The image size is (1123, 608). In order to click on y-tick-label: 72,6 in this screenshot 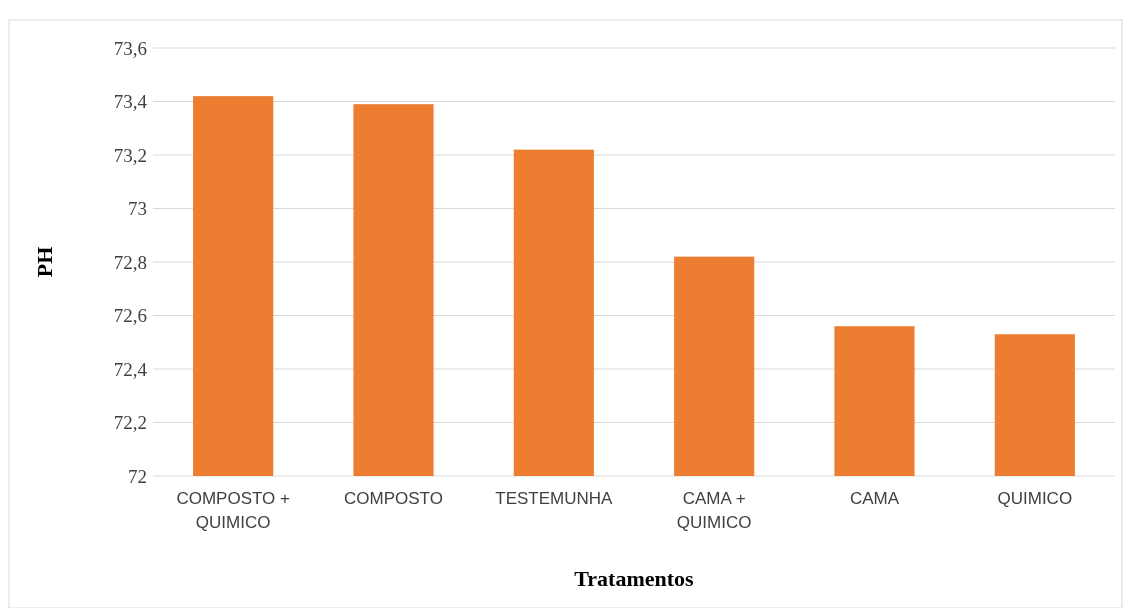, I will do `click(130, 316)`.